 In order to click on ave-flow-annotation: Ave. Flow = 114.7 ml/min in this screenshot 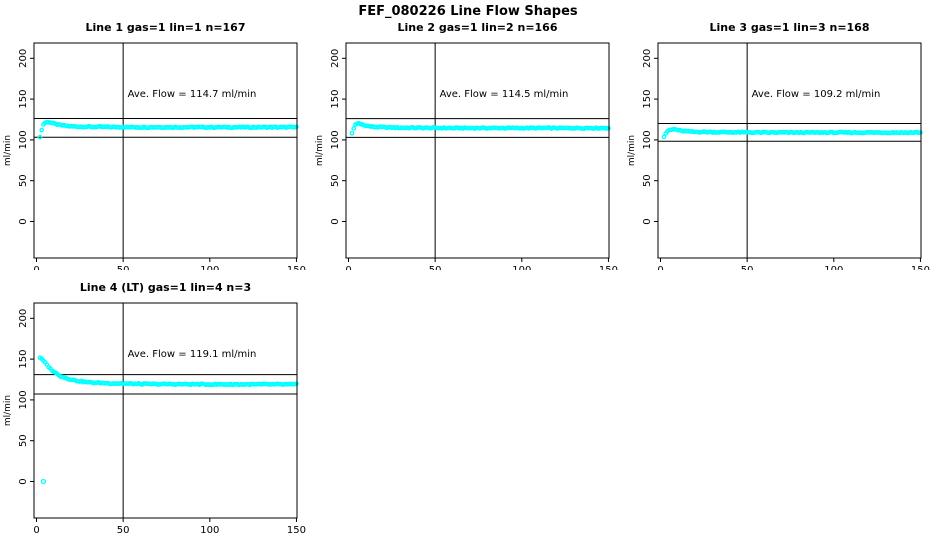, I will do `click(192, 94)`.